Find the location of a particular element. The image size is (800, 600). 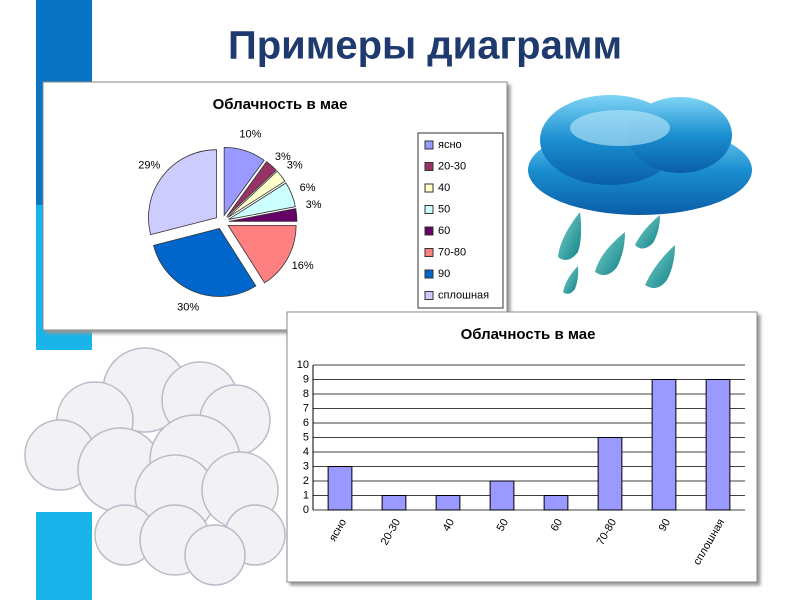

legend-box is located at coordinates (460, 220).